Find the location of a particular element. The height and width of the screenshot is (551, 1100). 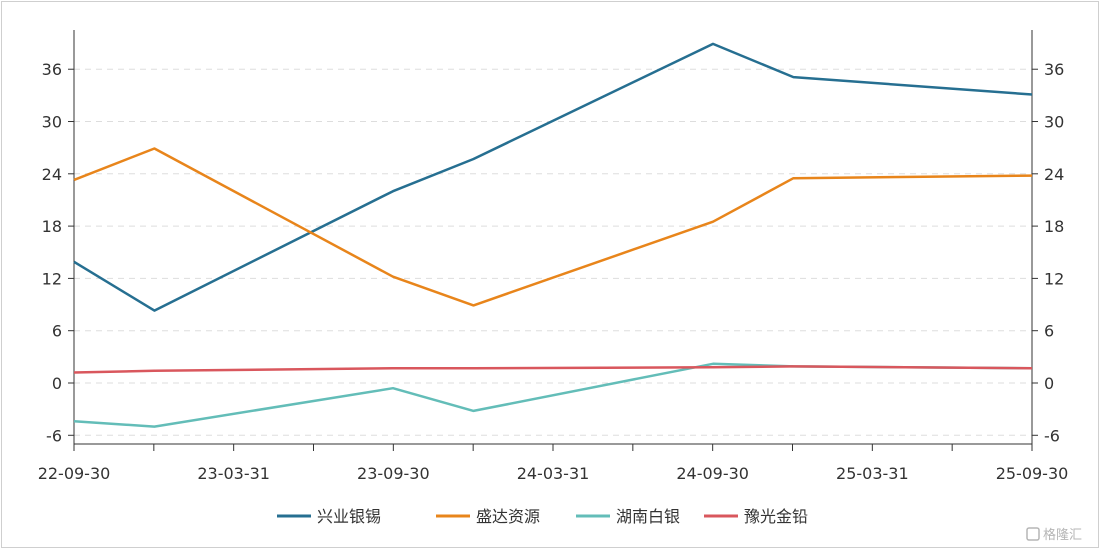

legend-item: 豫光金铅 is located at coordinates (756, 516).